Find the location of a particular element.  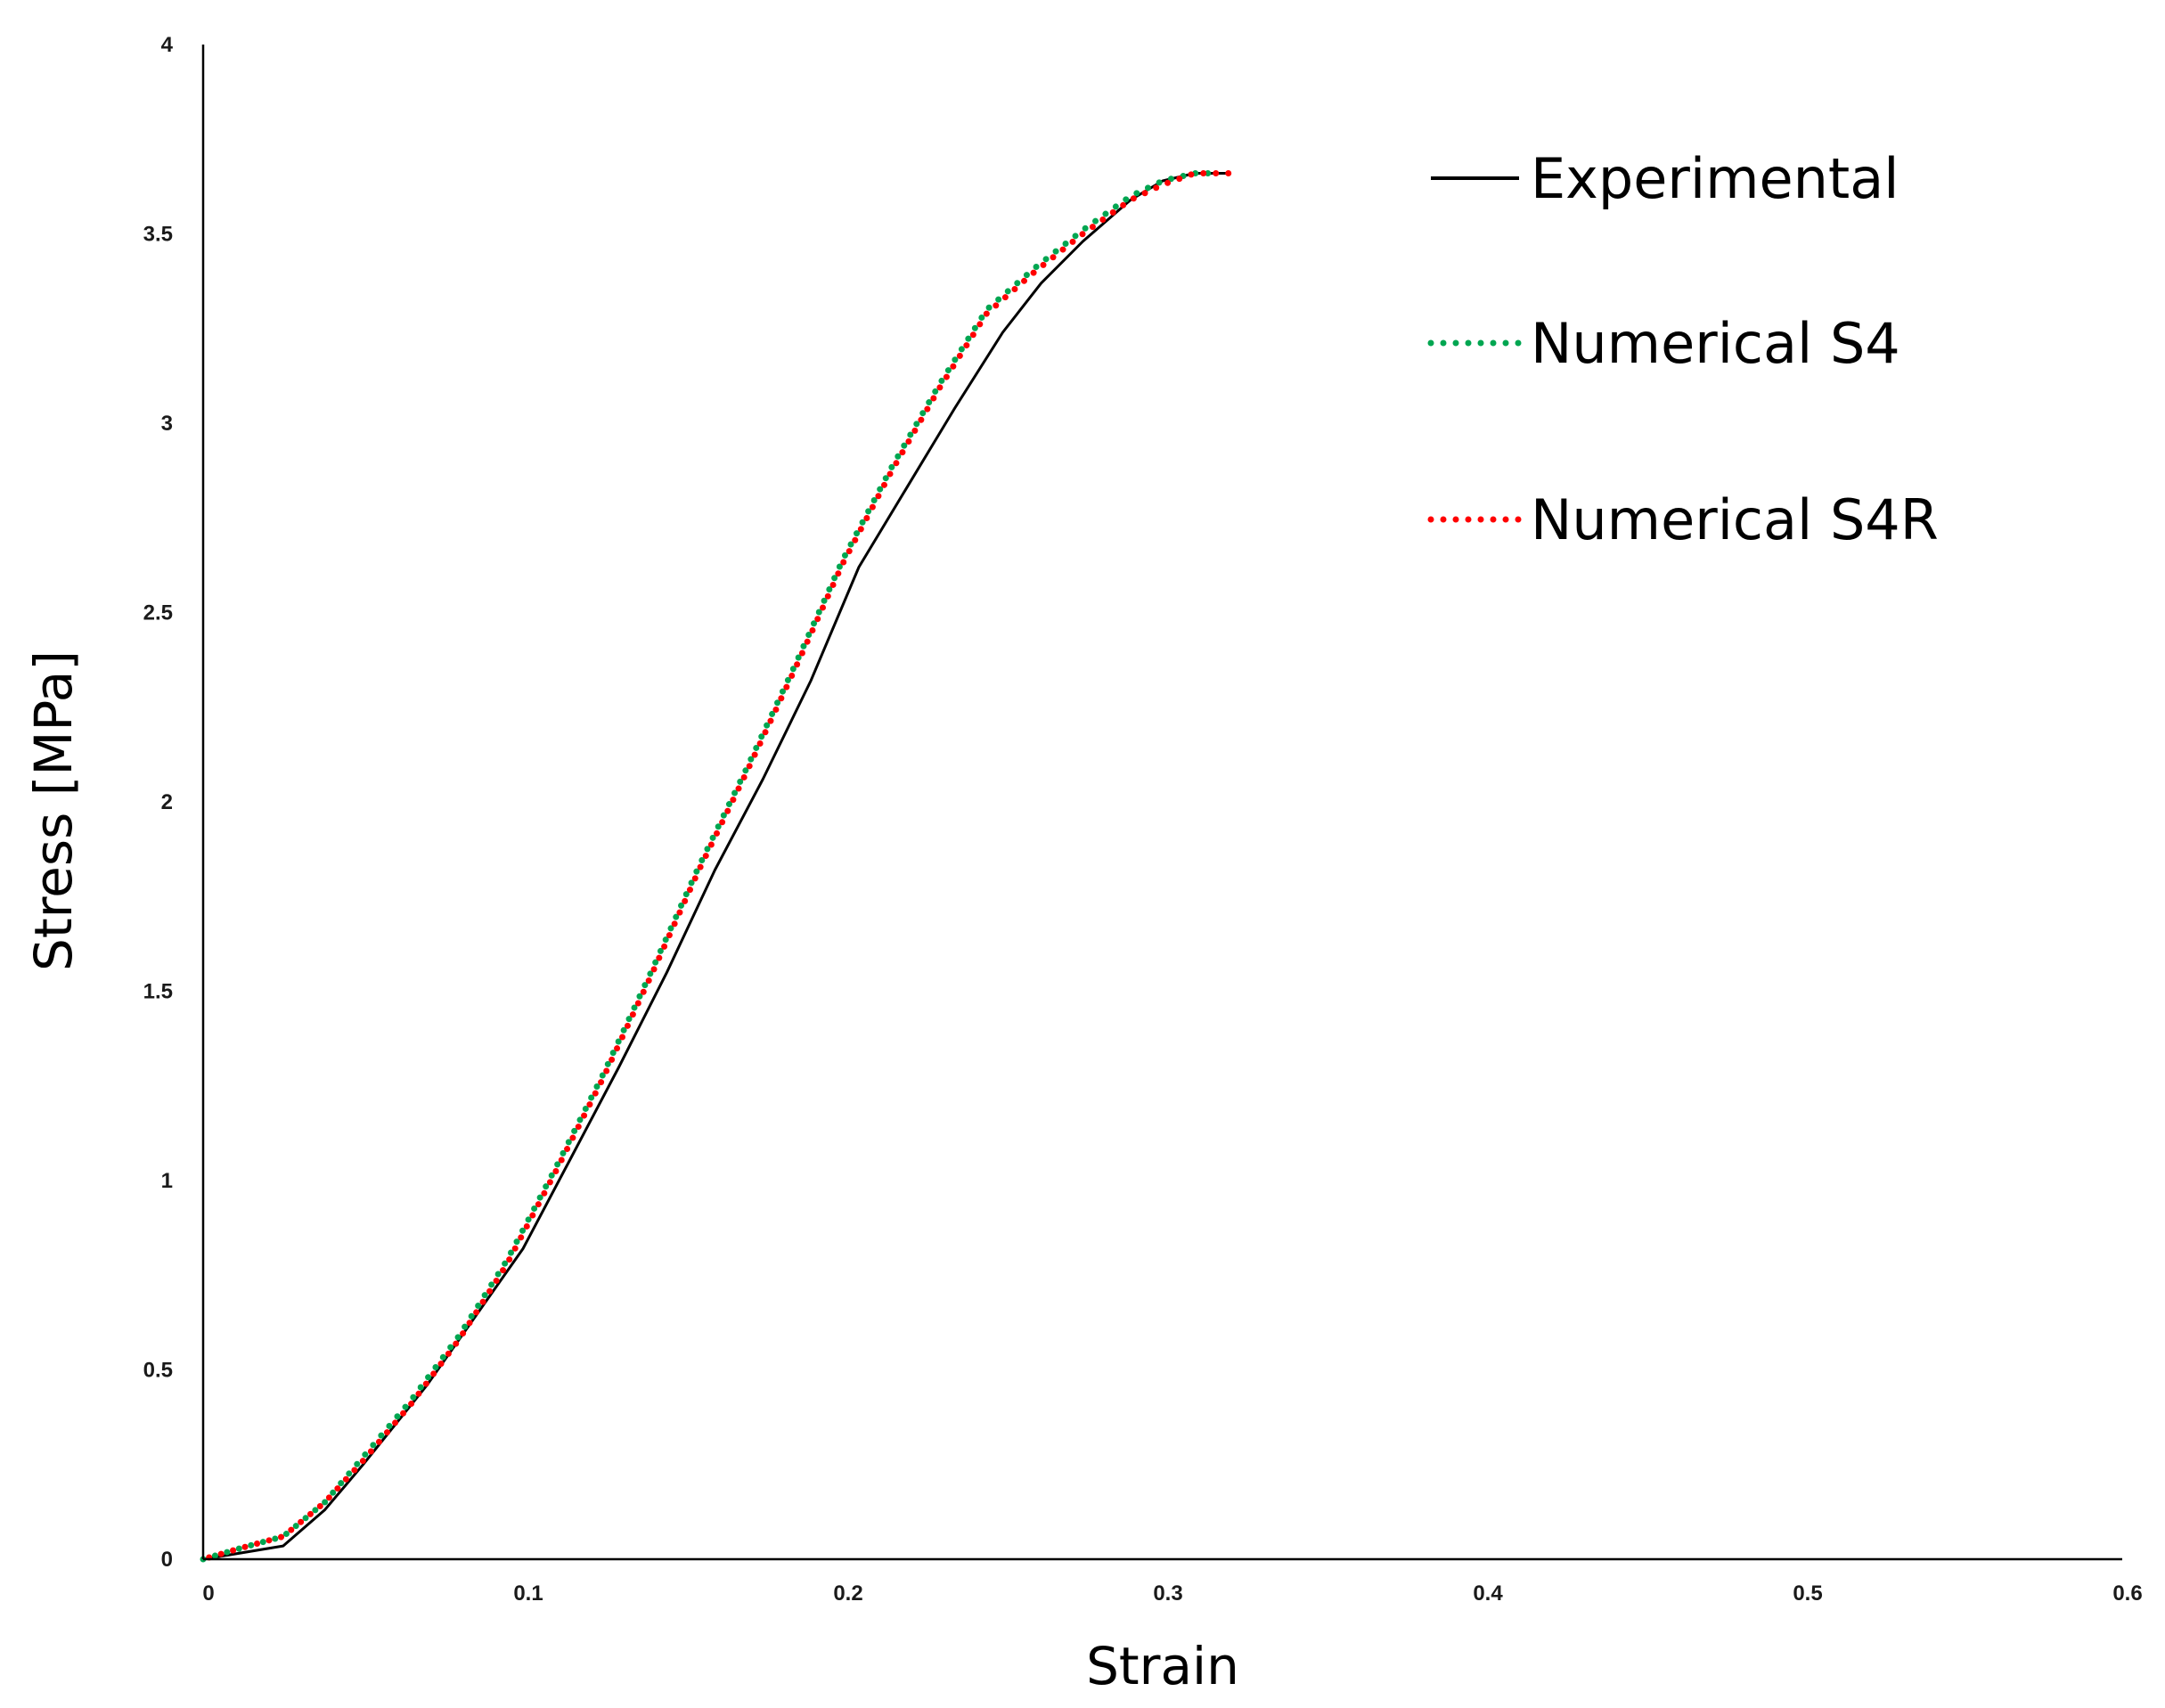

legend-label: Experimental is located at coordinates (1715, 178).